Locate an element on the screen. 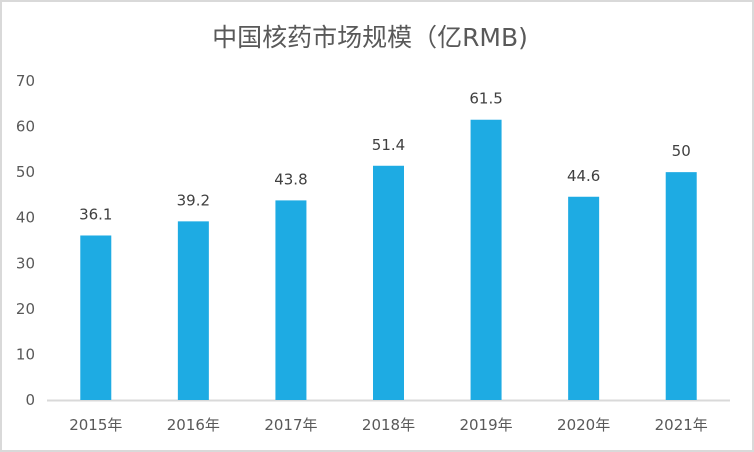  y-tick-label: 10 is located at coordinates (25, 354).